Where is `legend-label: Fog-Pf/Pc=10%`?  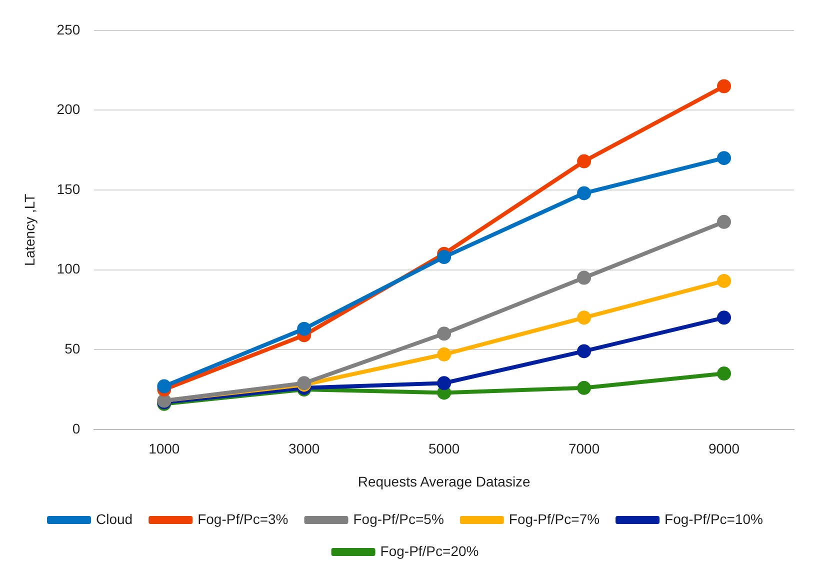 legend-label: Fog-Pf/Pc=10% is located at coordinates (713, 518).